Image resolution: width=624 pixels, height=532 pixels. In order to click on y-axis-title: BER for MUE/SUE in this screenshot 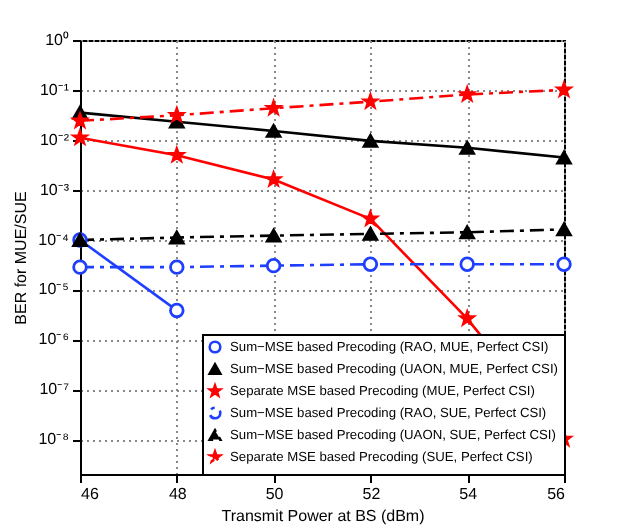, I will do `click(21, 258)`.